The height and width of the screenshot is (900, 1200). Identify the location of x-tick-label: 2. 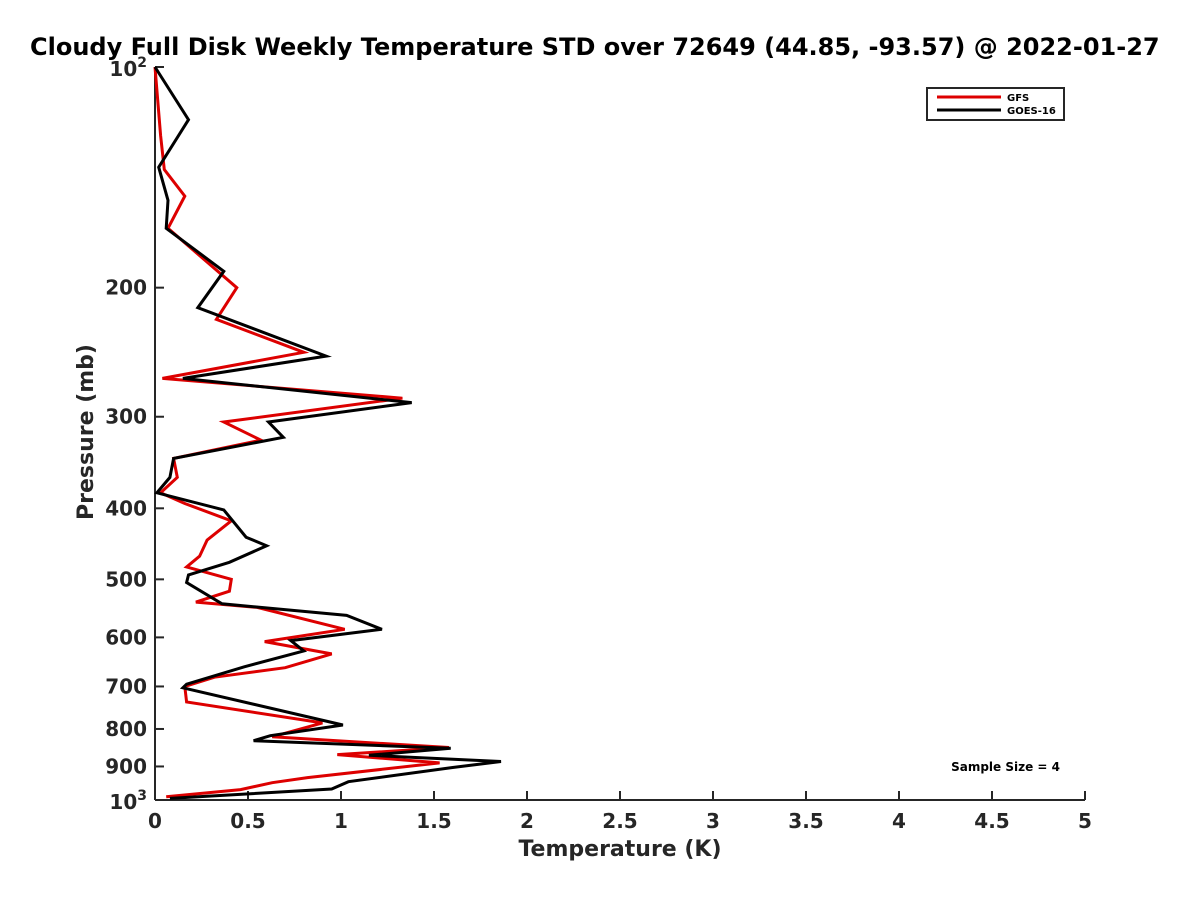
(527, 821).